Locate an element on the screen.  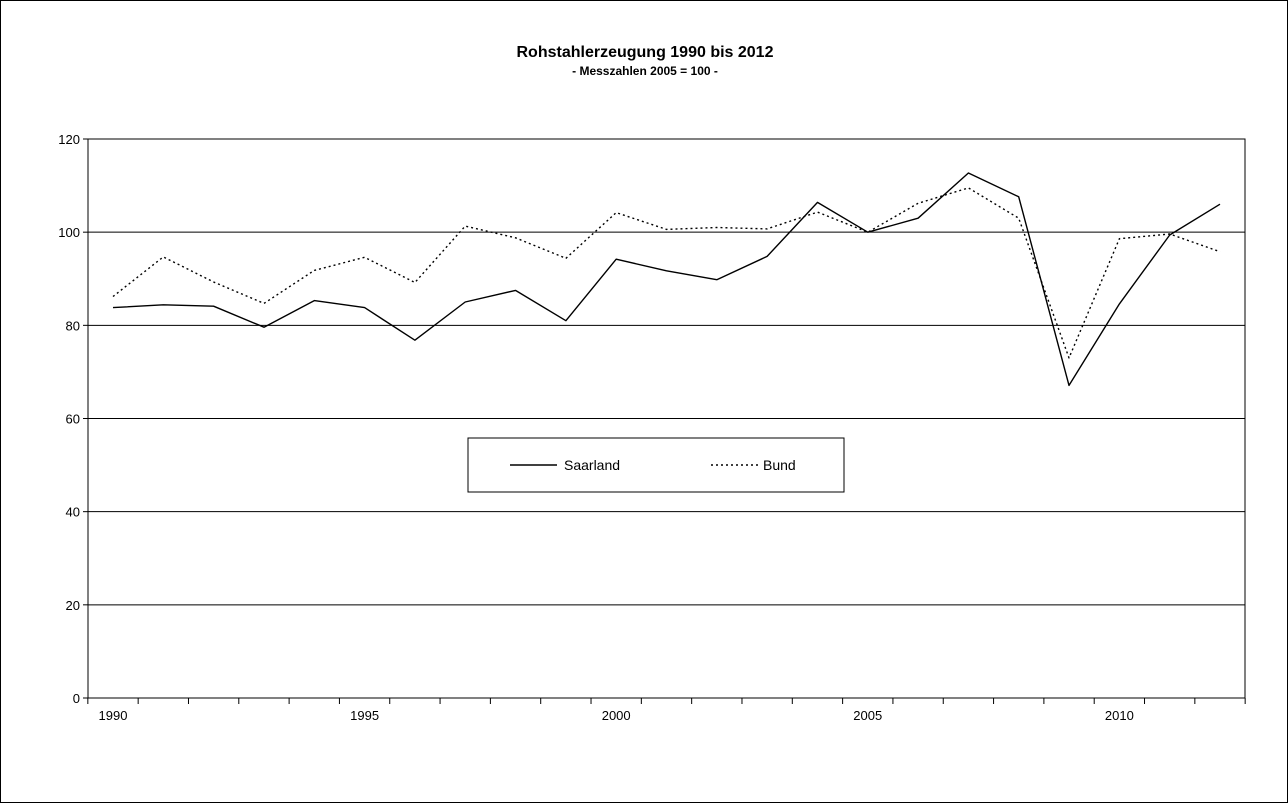
y-tick-label-0: 0 is located at coordinates (76, 698).